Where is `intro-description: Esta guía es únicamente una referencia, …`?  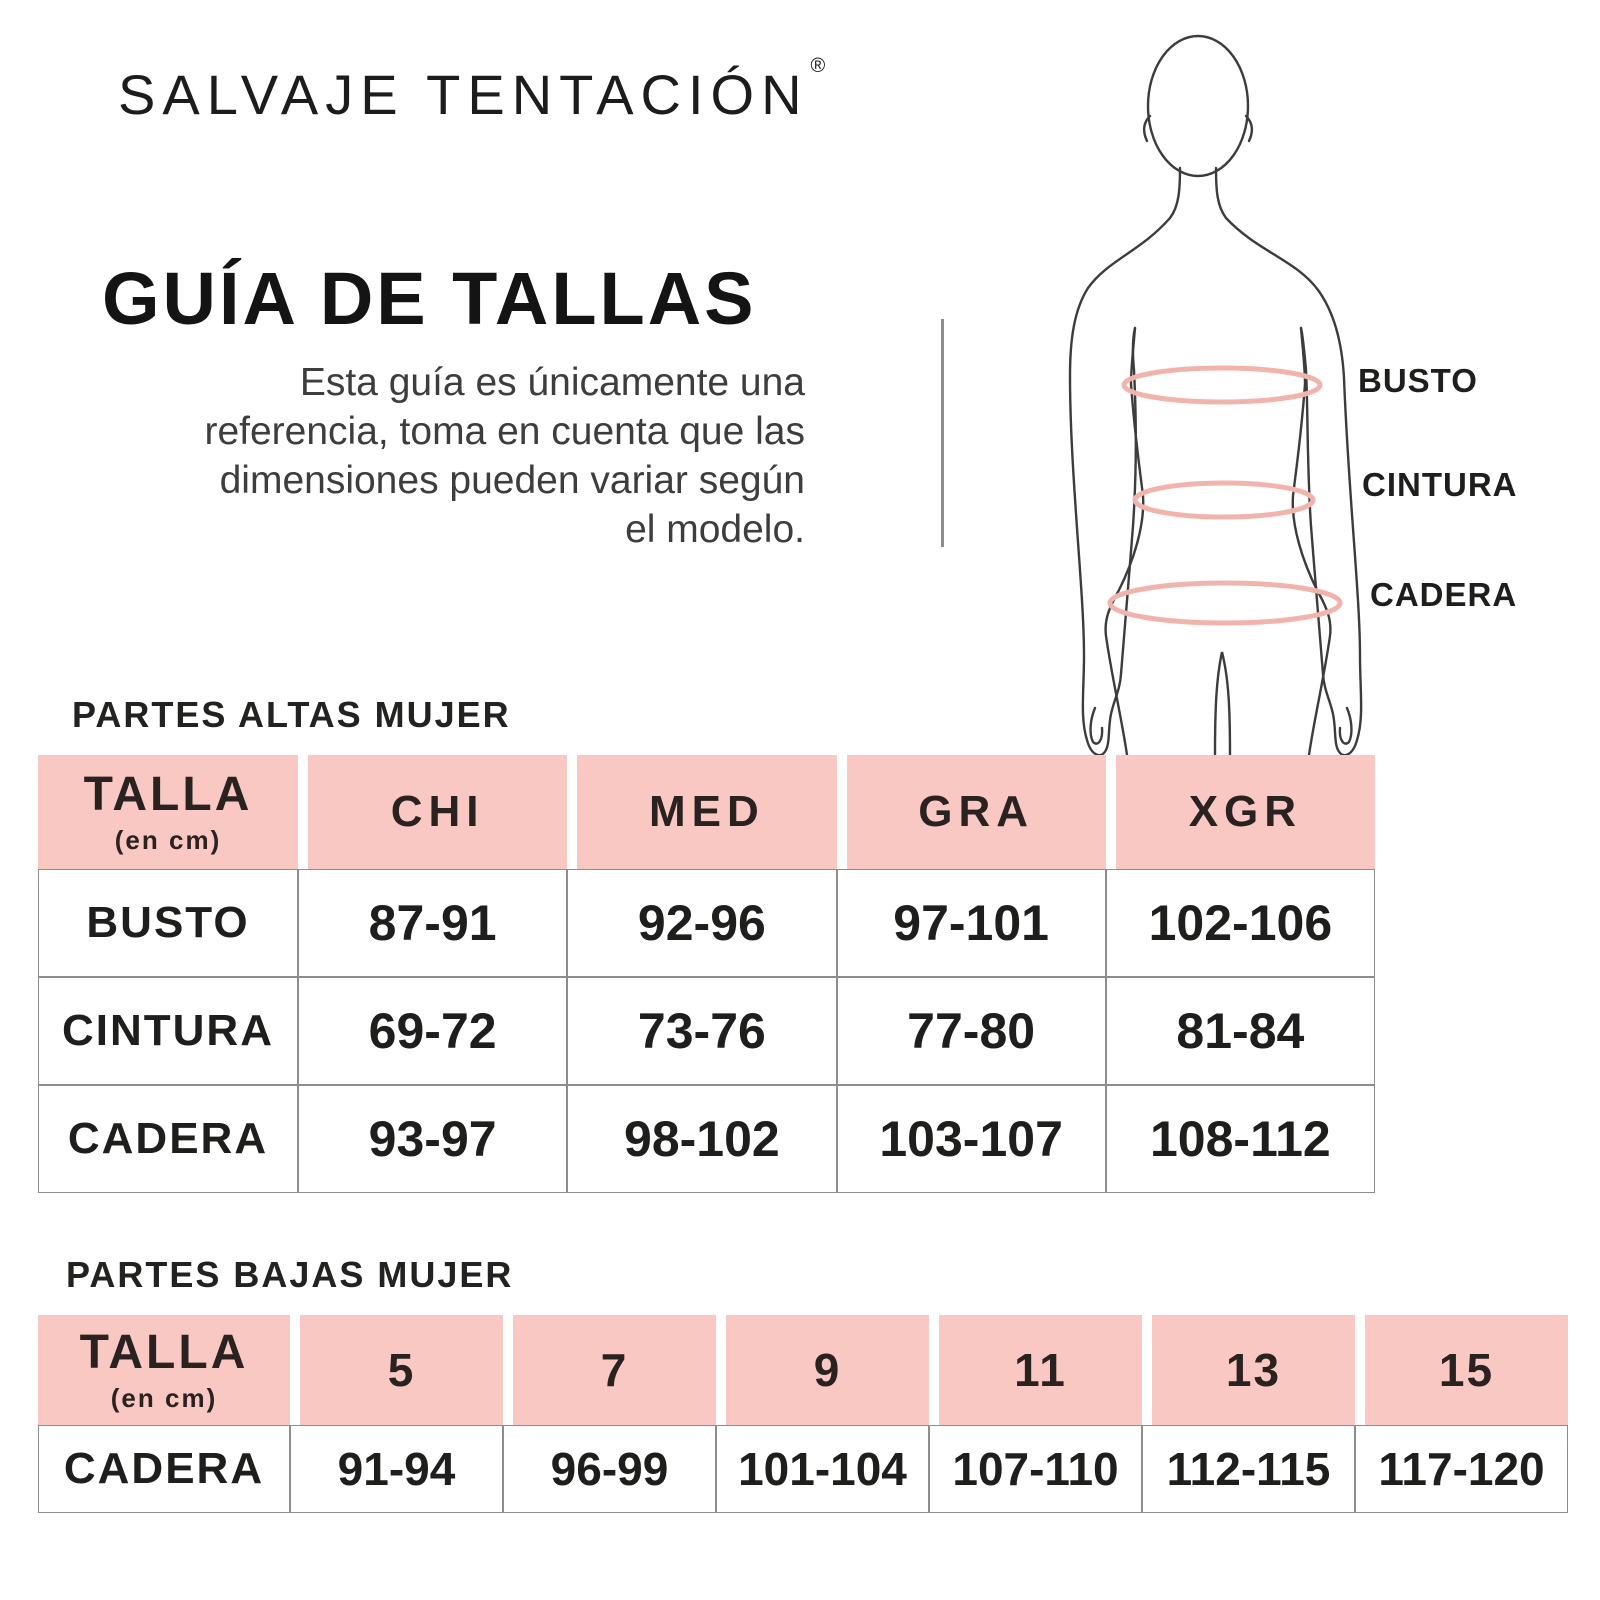
intro-description: Esta guía es únicamente una referencia, … is located at coordinates (504, 456).